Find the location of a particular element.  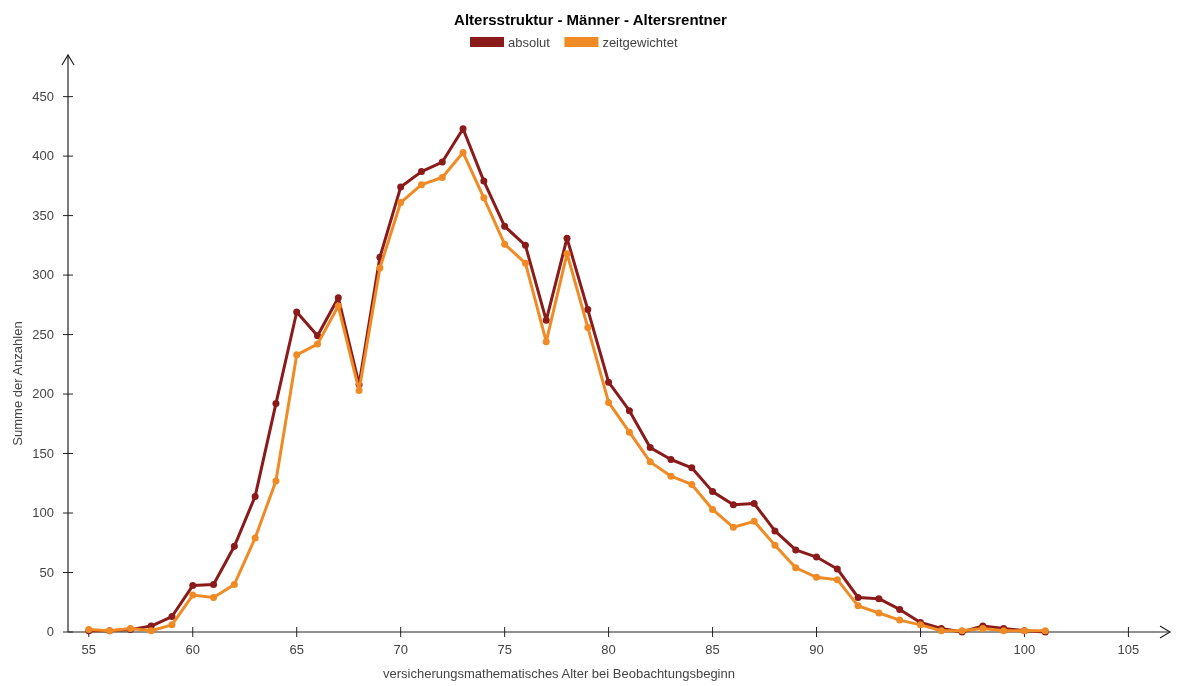

legend-label: absolut is located at coordinates (529, 42).